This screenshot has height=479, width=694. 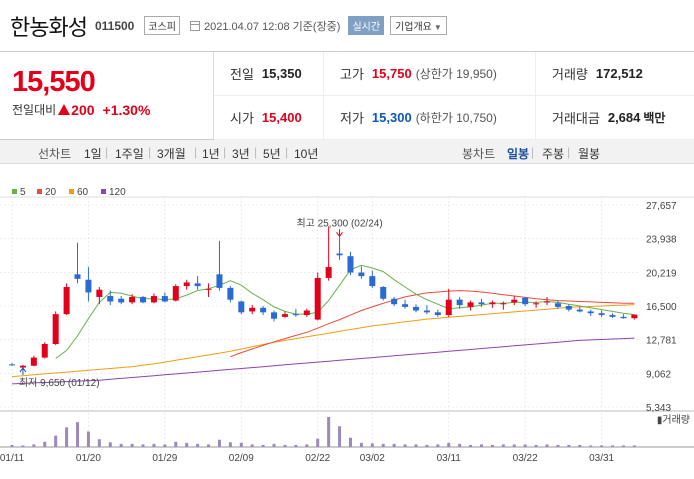 What do you see at coordinates (126, 109) in the screenshot?
I see `change-percent: +1.30%` at bounding box center [126, 109].